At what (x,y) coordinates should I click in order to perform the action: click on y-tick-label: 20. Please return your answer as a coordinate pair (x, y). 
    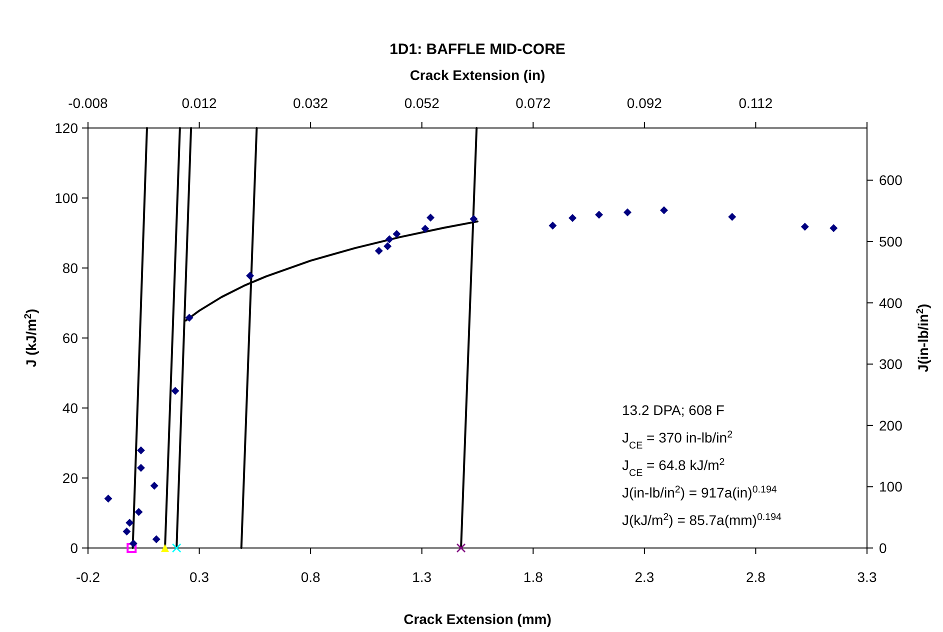
    Looking at the image, I should click on (70, 478).